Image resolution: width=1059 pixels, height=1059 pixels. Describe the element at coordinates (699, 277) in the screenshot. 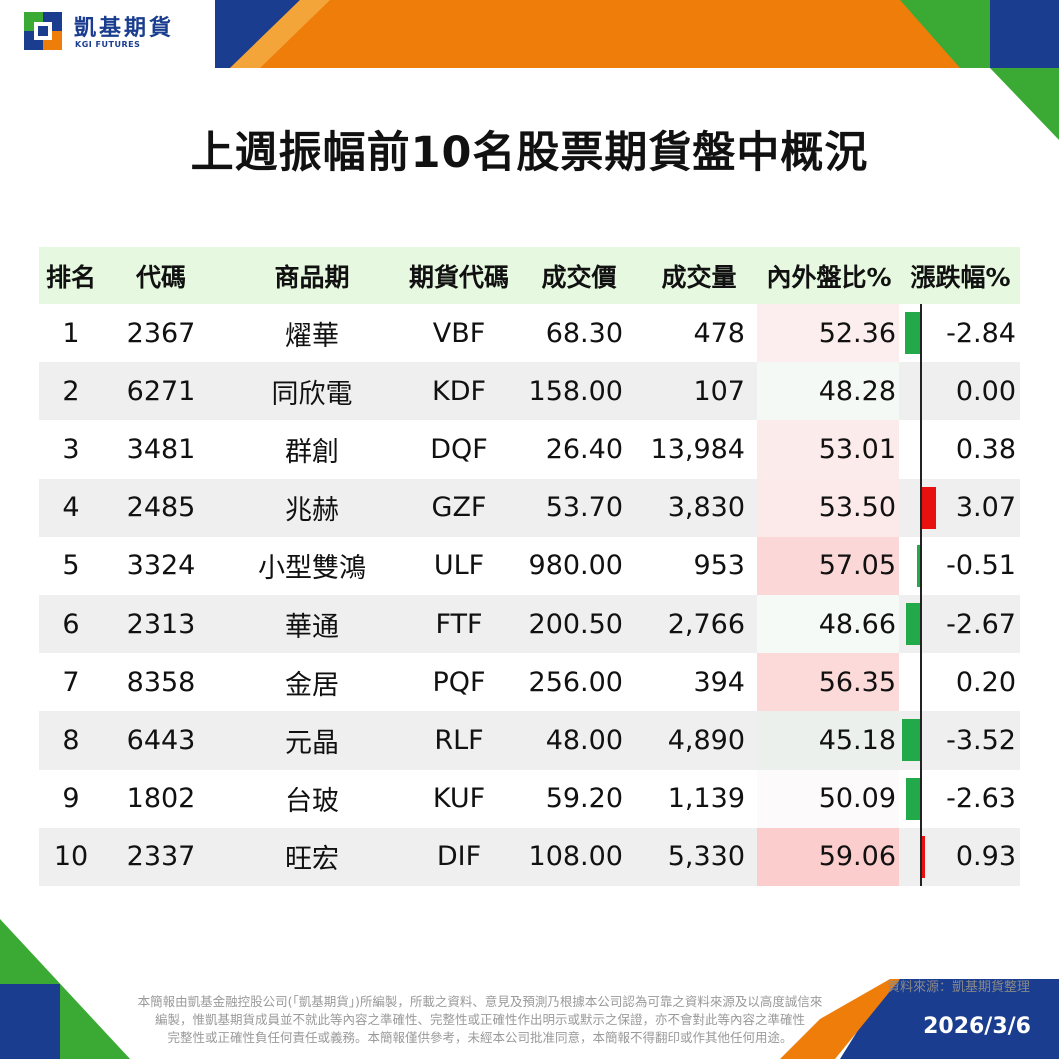

I see `header-volume: 成交量` at that location.